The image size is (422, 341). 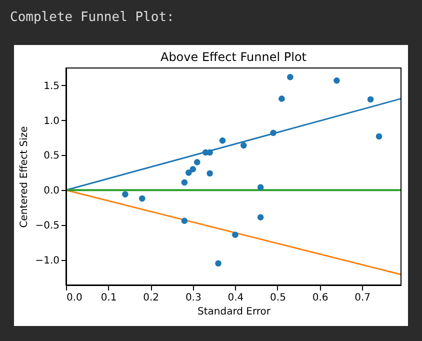 I want to click on y-axis-title: Centered Effect Size, so click(x=24, y=177).